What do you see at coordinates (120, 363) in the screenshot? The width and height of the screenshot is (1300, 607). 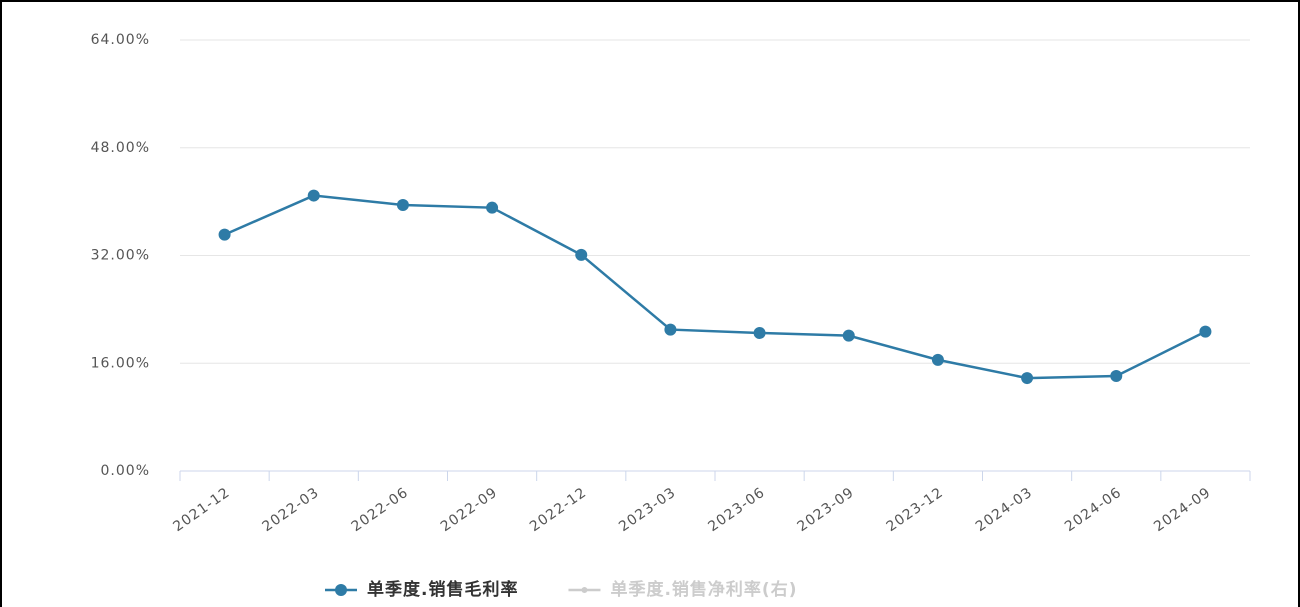 I see `y-tick-label: 16.00%` at bounding box center [120, 363].